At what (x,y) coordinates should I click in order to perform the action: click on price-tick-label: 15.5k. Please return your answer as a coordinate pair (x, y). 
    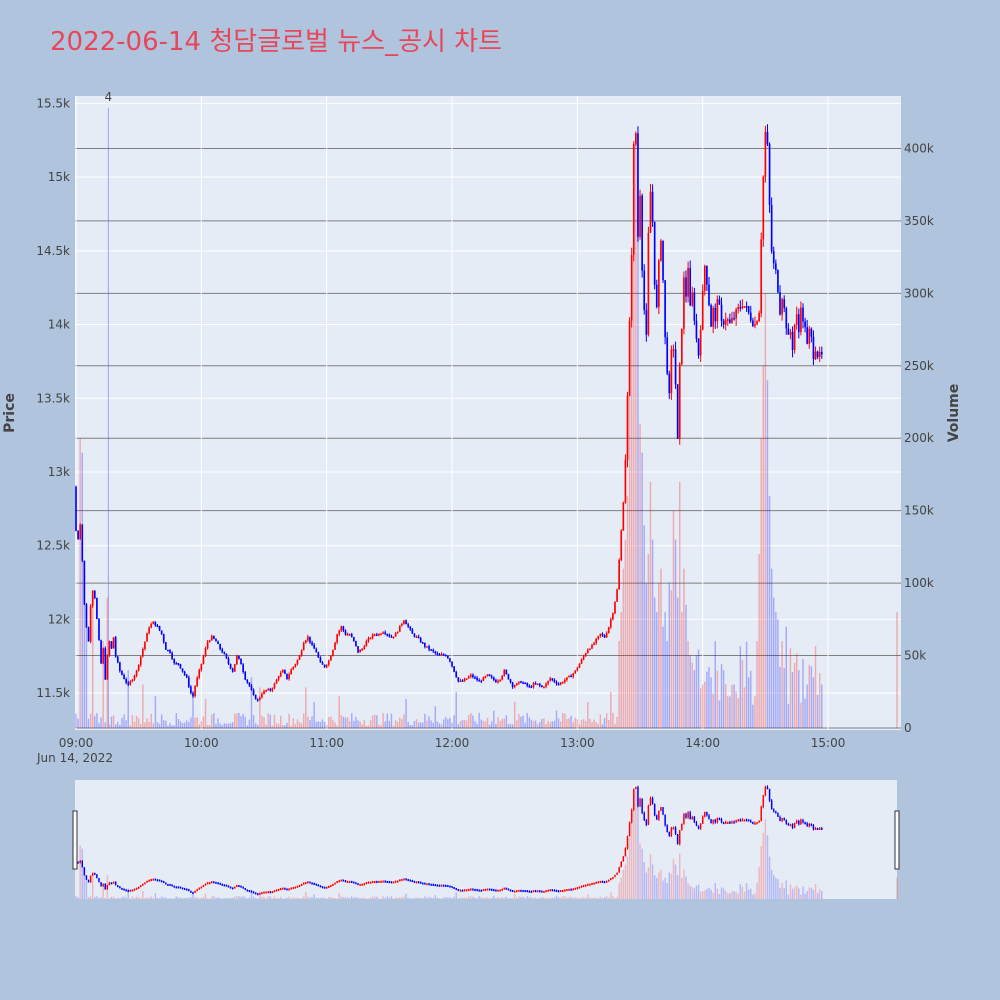
    Looking at the image, I should click on (53, 103).